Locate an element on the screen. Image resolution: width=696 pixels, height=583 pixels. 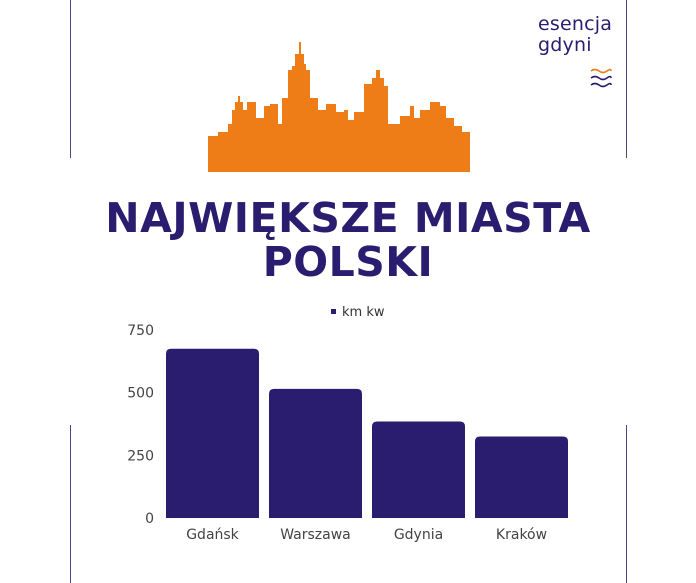
brand-line-2: gdyni is located at coordinates (565, 45).